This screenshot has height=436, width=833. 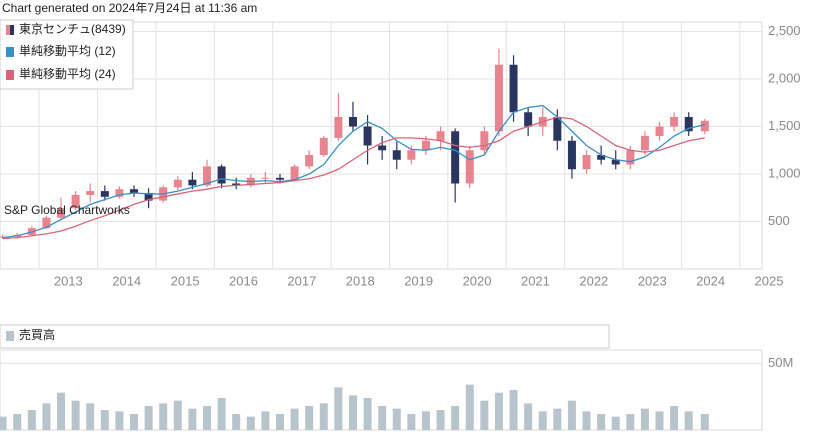 I want to click on x-tick-label: 2025, so click(x=769, y=280).